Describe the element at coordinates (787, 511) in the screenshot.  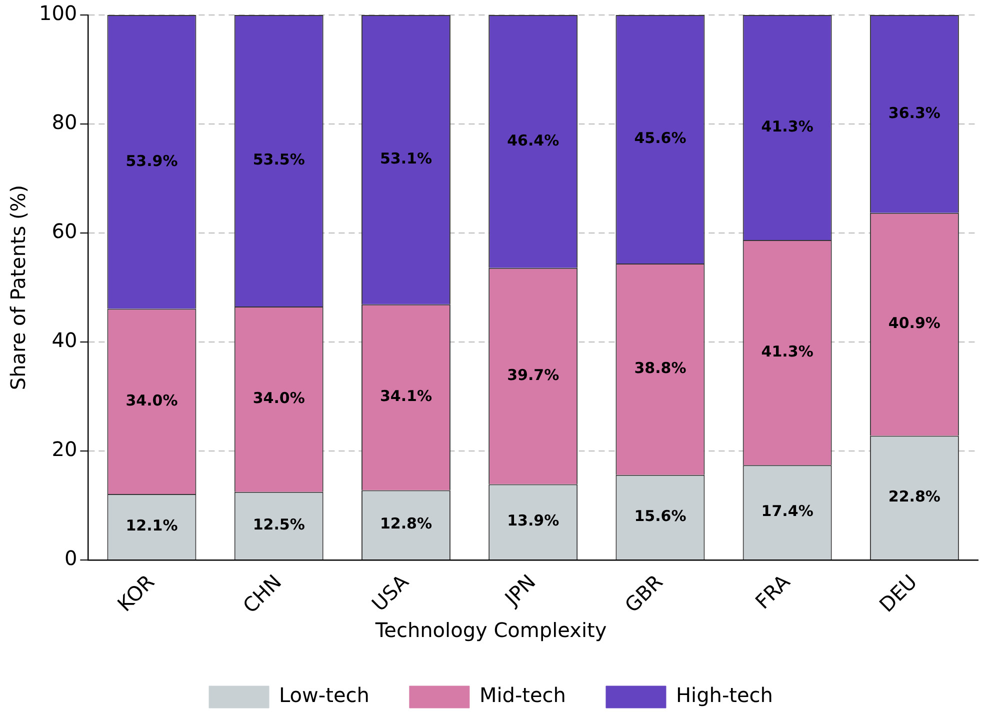
I see `data-label: 17.4%` at that location.